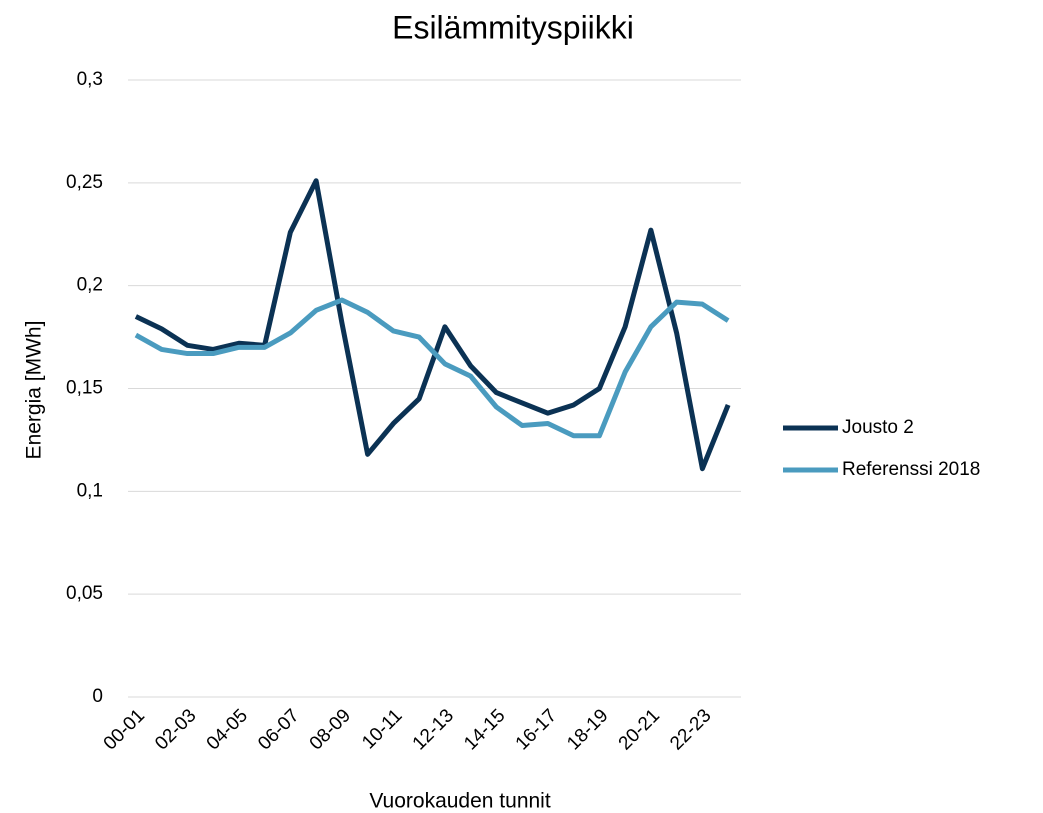 This screenshot has width=1043, height=813. I want to click on x-tick-label: 00-01, so click(124, 729).